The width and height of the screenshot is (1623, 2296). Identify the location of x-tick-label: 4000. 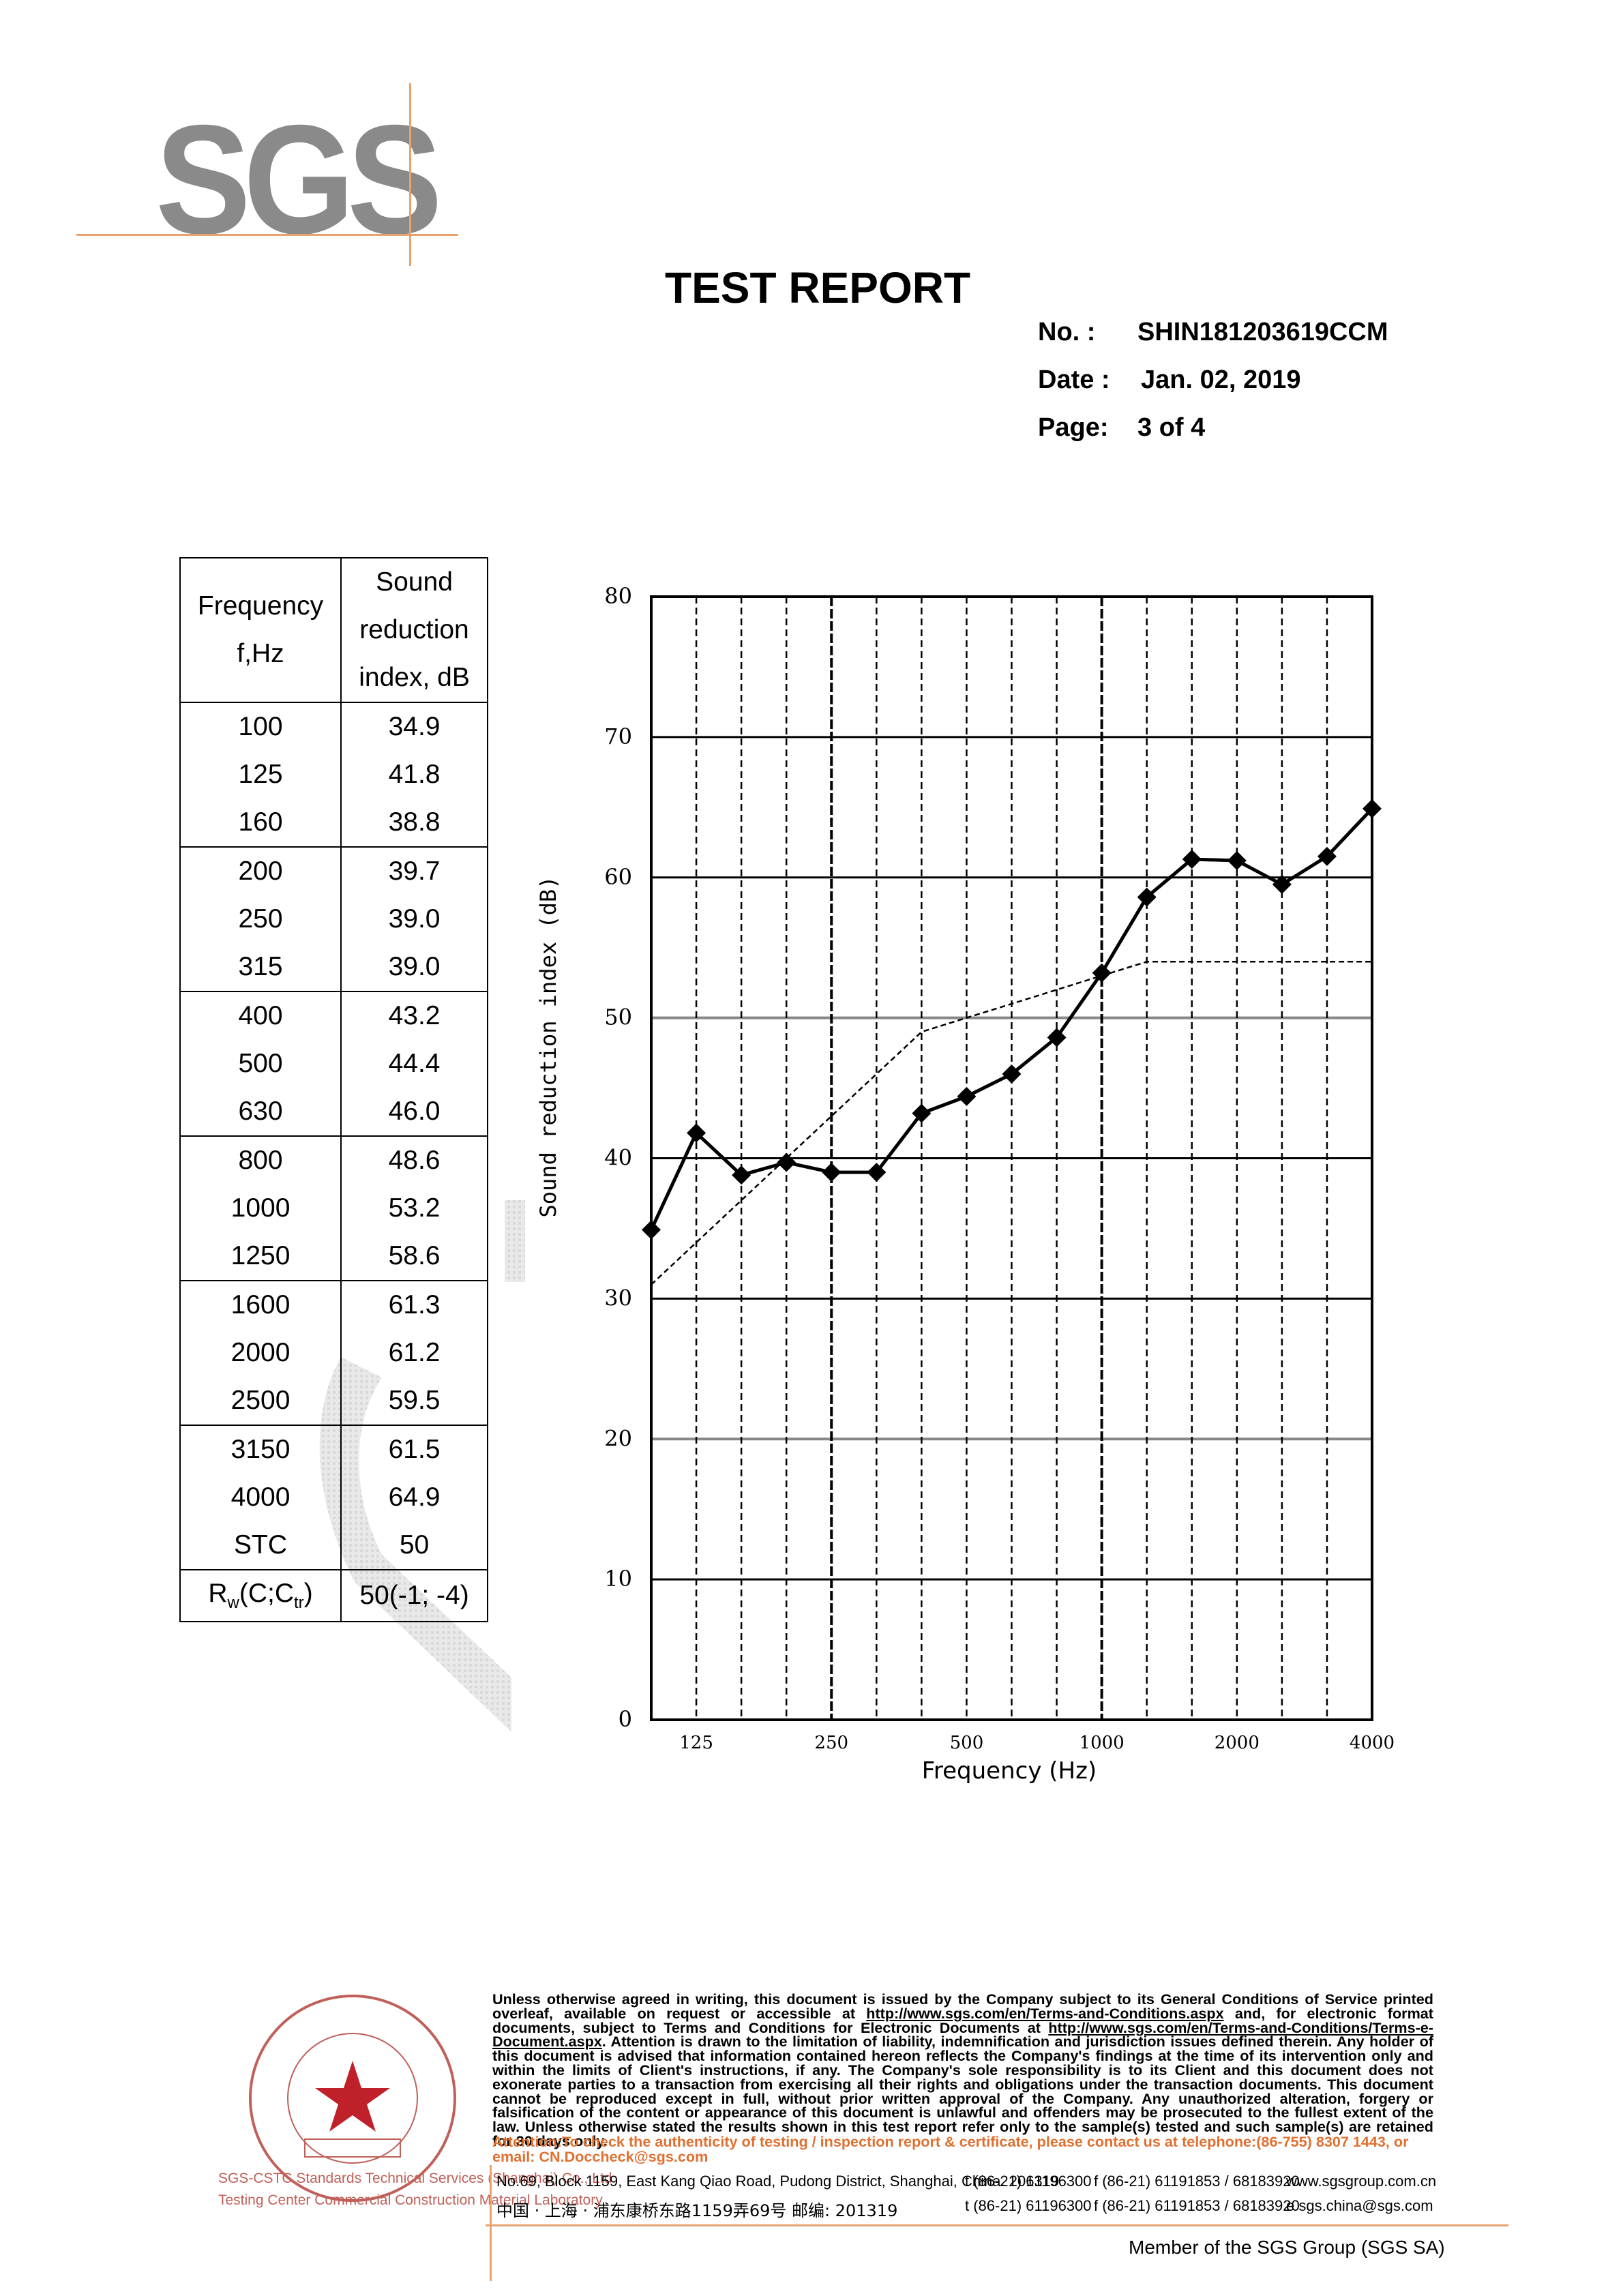
(1372, 1743).